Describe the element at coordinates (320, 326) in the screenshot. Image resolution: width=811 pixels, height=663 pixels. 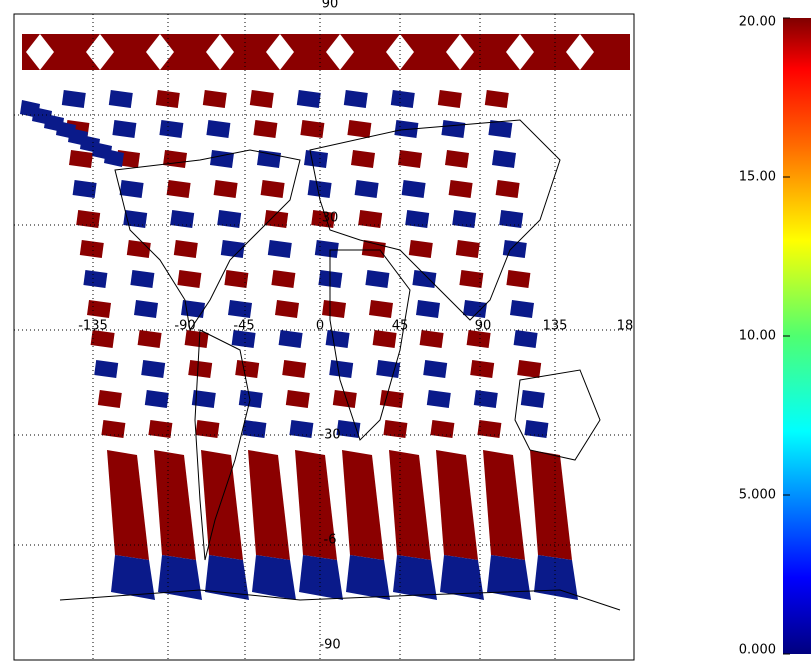
I see `lon-label: 0` at that location.